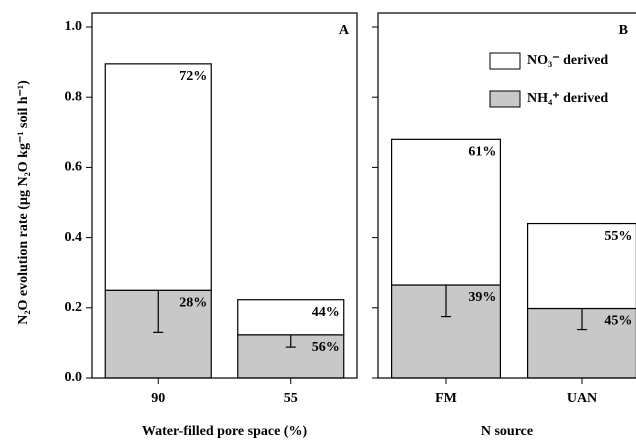 This screenshot has height=443, width=636. I want to click on percent-label: 44%, so click(326, 312).